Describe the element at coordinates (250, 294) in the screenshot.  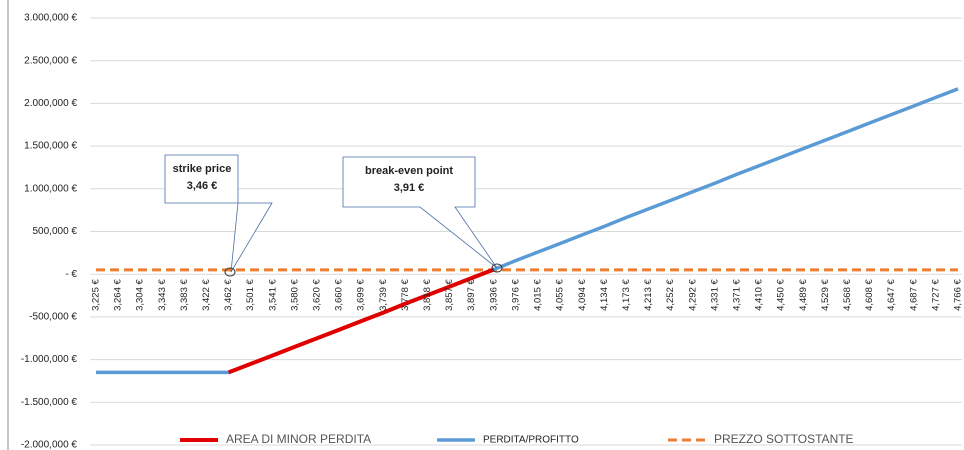
I see `x-tick-label: 3,501 €` at that location.